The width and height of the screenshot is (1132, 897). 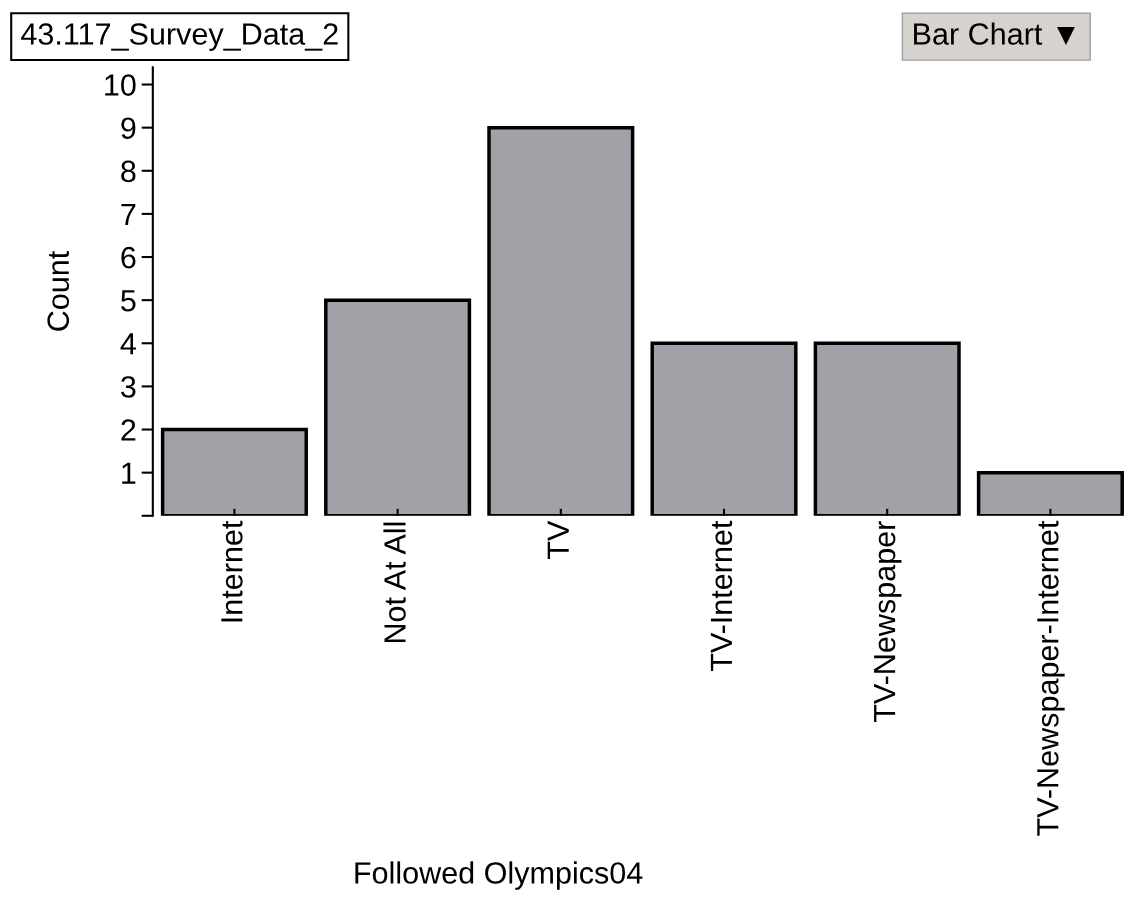 I want to click on x-tick-label: TV-Internet, so click(x=721, y=596).